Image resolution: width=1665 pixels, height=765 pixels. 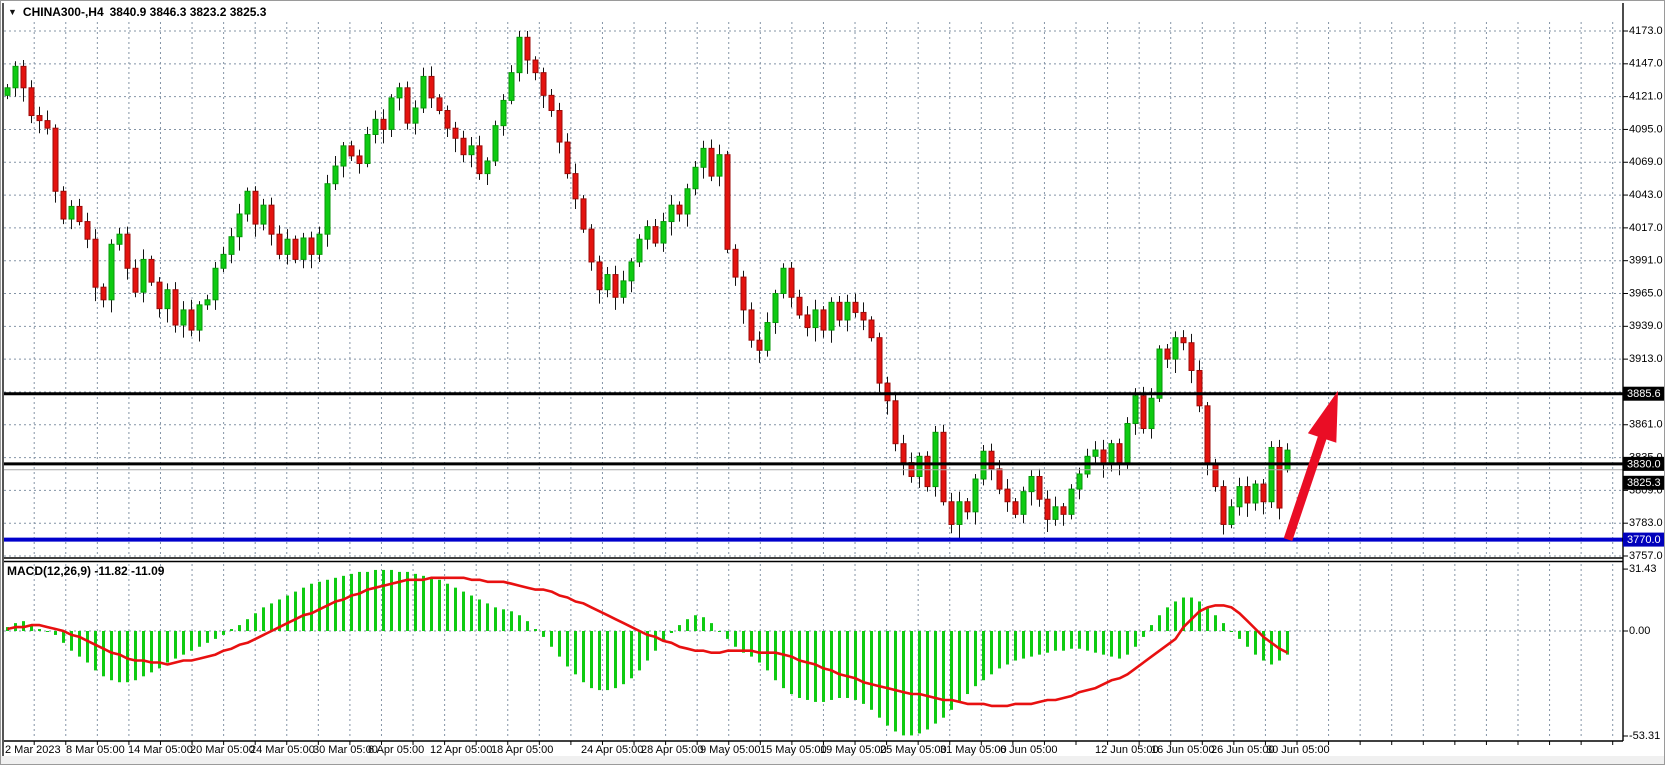 I want to click on current-price-line-price-box, so click(x=1643, y=482).